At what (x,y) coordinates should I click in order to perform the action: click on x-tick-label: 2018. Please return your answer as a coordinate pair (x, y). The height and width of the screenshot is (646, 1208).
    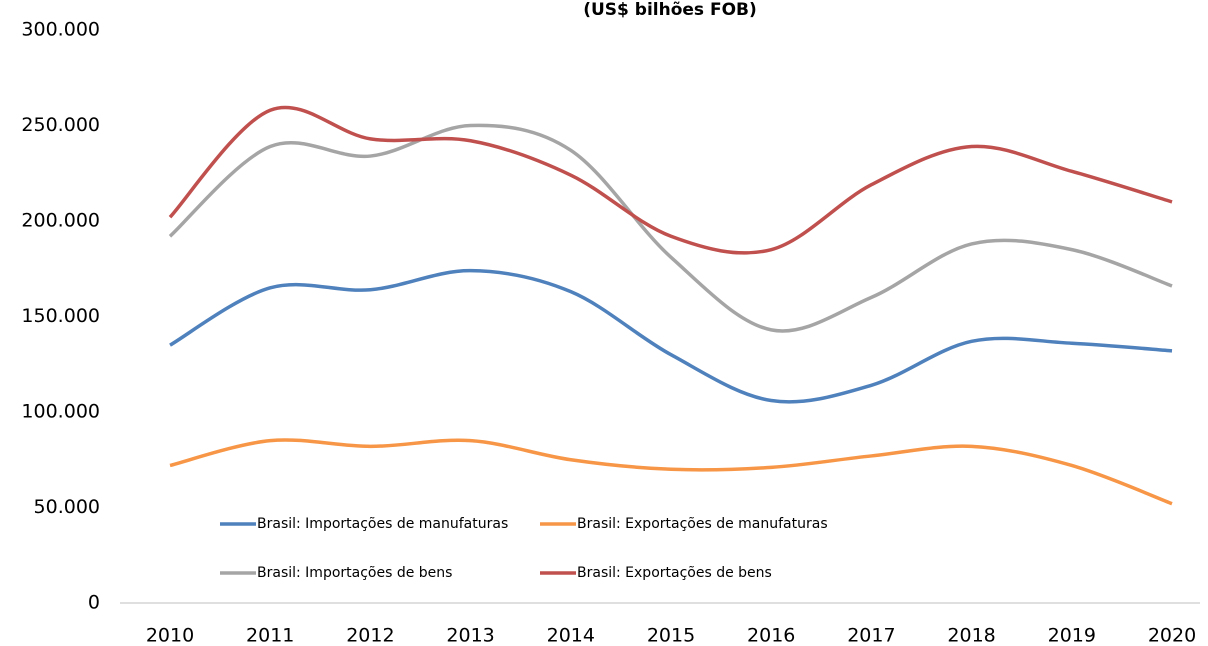
    Looking at the image, I should click on (971, 635).